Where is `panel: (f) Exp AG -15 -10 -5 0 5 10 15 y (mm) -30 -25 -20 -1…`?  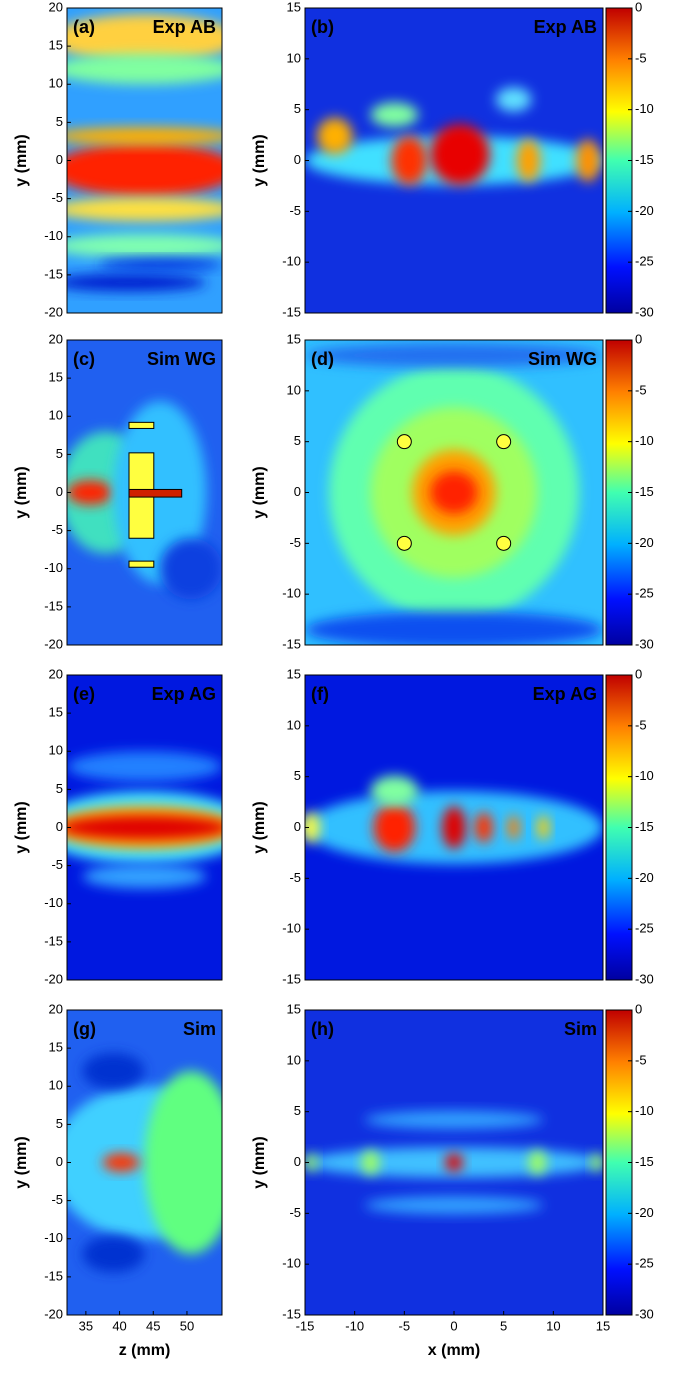
panel: (f) Exp AG -15 -10 -5 0 5 10 15 y (mm) -30 -25 -20 -1… is located at coordinates (452, 826).